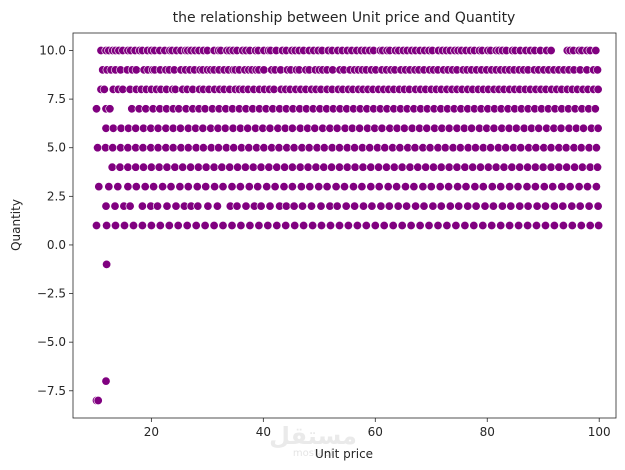 Image resolution: width=625 pixels, height=470 pixels. Describe the element at coordinates (16, 225) in the screenshot. I see `y-axis-label: Quantity` at that location.